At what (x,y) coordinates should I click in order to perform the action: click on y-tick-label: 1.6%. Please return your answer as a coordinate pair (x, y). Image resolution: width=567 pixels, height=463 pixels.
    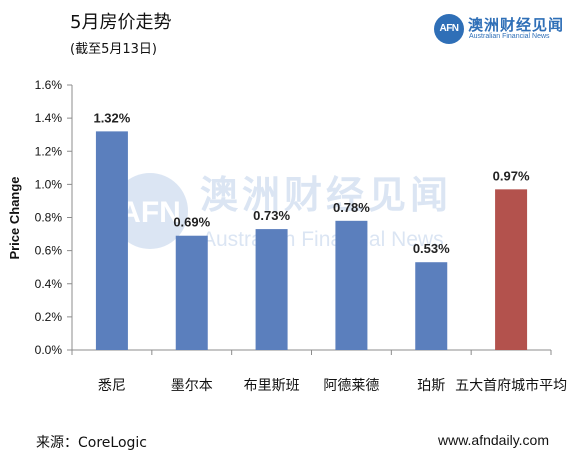
    Looking at the image, I should click on (49, 85).